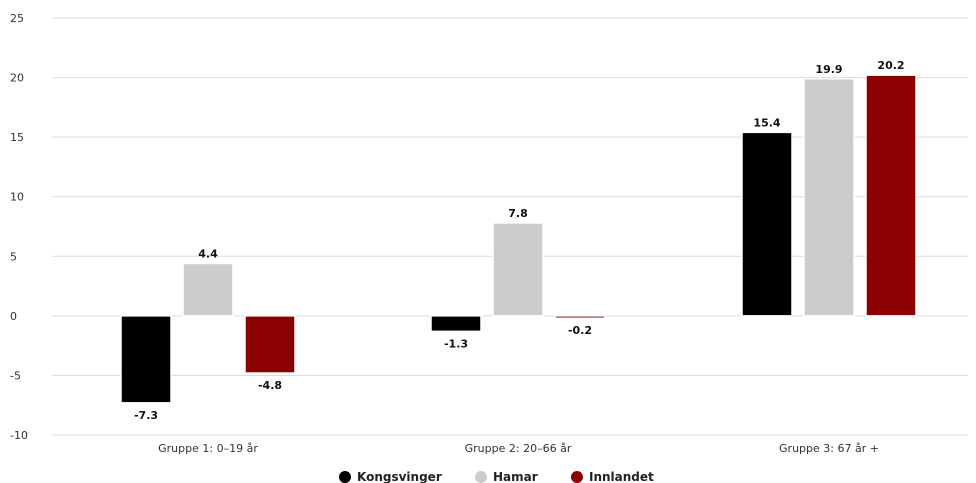  Describe the element at coordinates (17, 78) in the screenshot. I see `y-tick-label: 20` at that location.